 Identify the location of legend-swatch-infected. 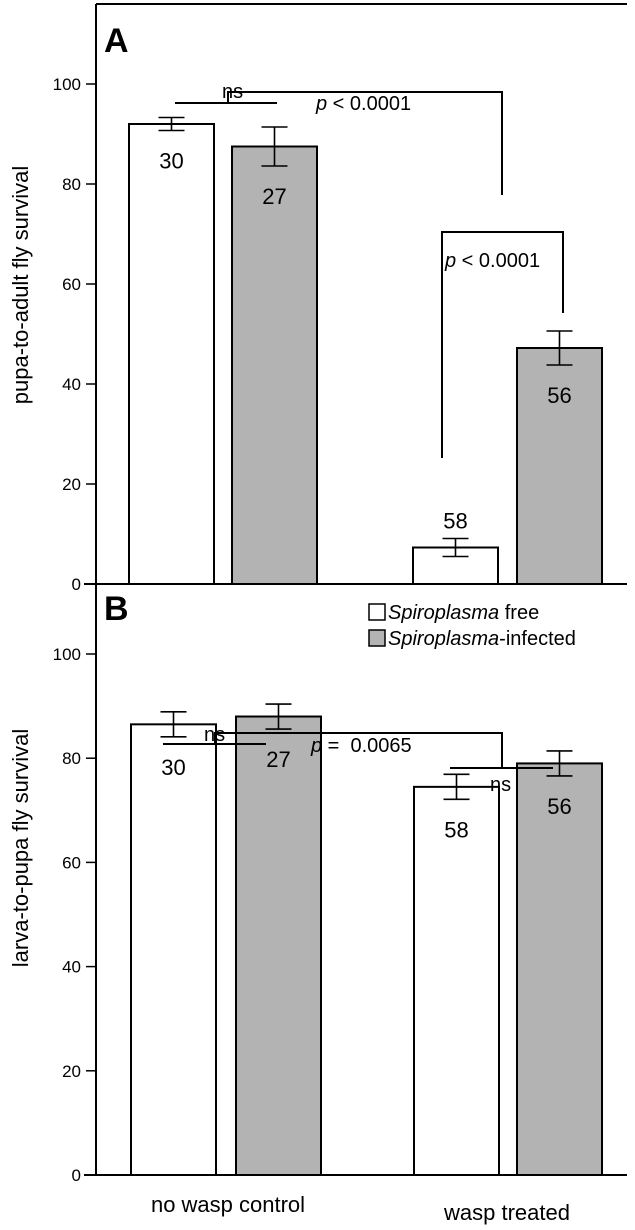
(377, 638).